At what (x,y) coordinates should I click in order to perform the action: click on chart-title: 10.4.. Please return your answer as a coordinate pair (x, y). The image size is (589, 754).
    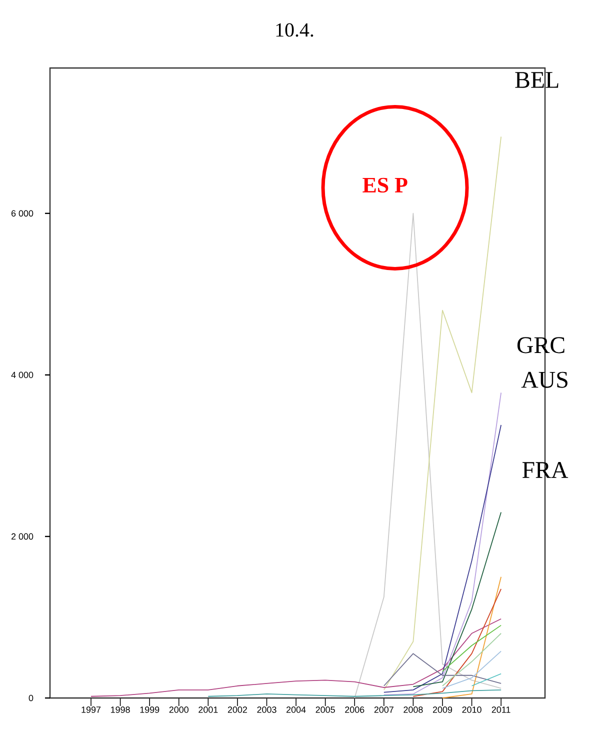
    Looking at the image, I should click on (295, 30).